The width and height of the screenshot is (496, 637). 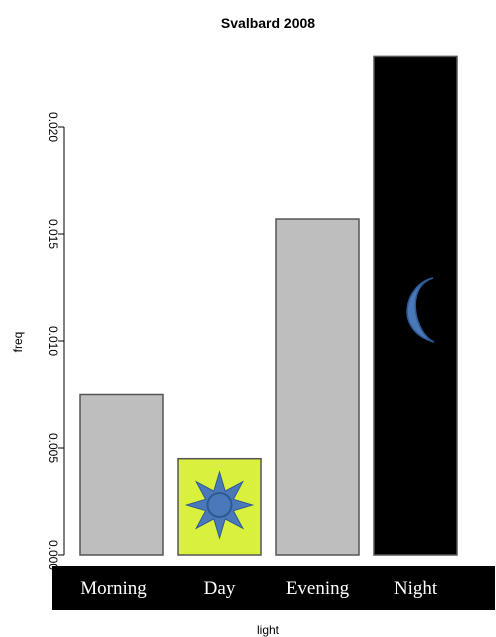 What do you see at coordinates (317, 387) in the screenshot?
I see `bar-evening` at bounding box center [317, 387].